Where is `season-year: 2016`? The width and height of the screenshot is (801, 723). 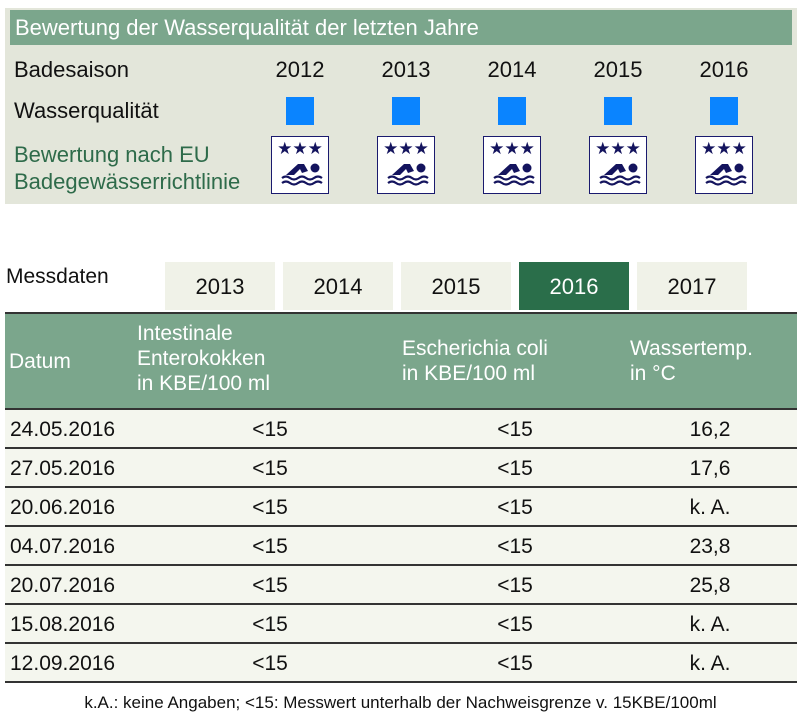
season-year: 2016 is located at coordinates (724, 69).